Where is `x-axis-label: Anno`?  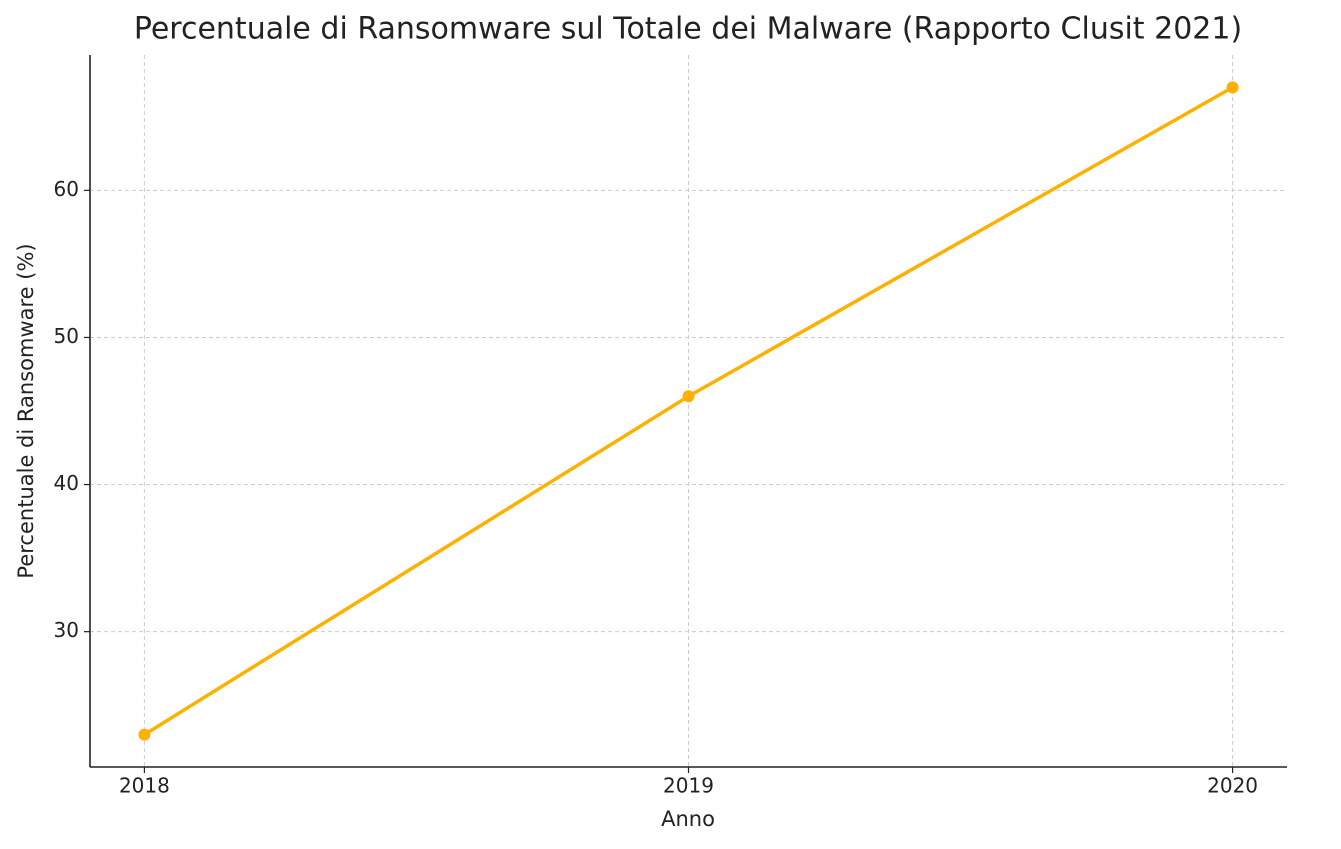
x-axis-label: Anno is located at coordinates (688, 819).